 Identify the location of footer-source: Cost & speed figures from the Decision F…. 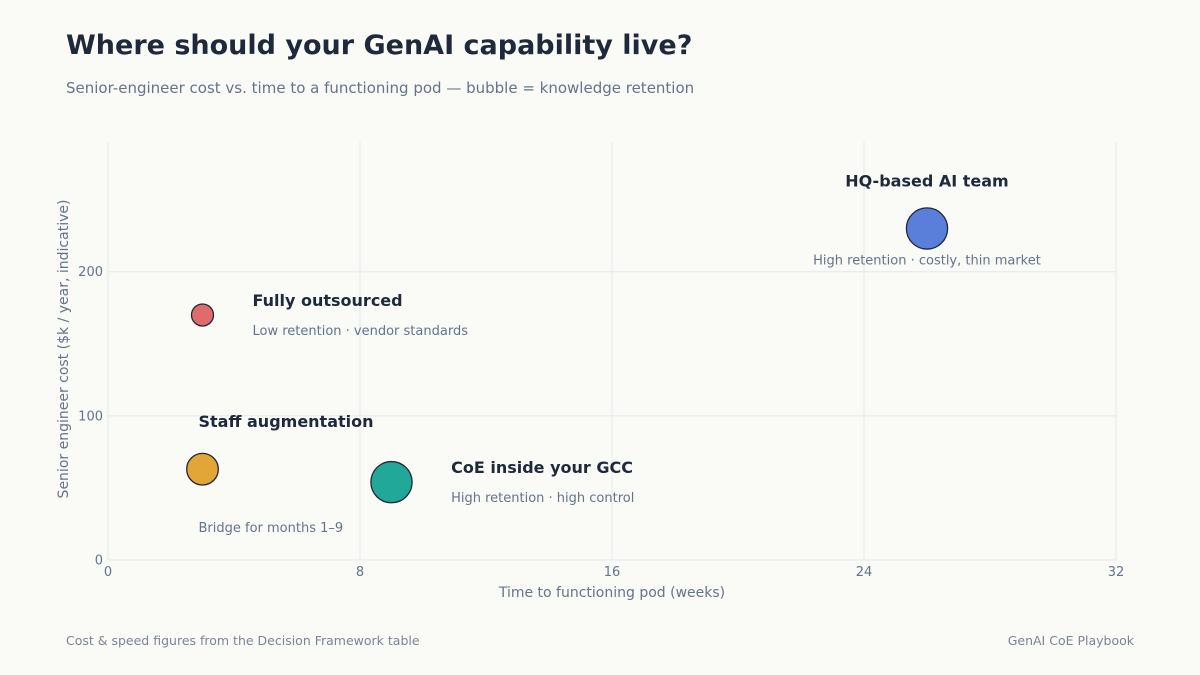
(243, 640).